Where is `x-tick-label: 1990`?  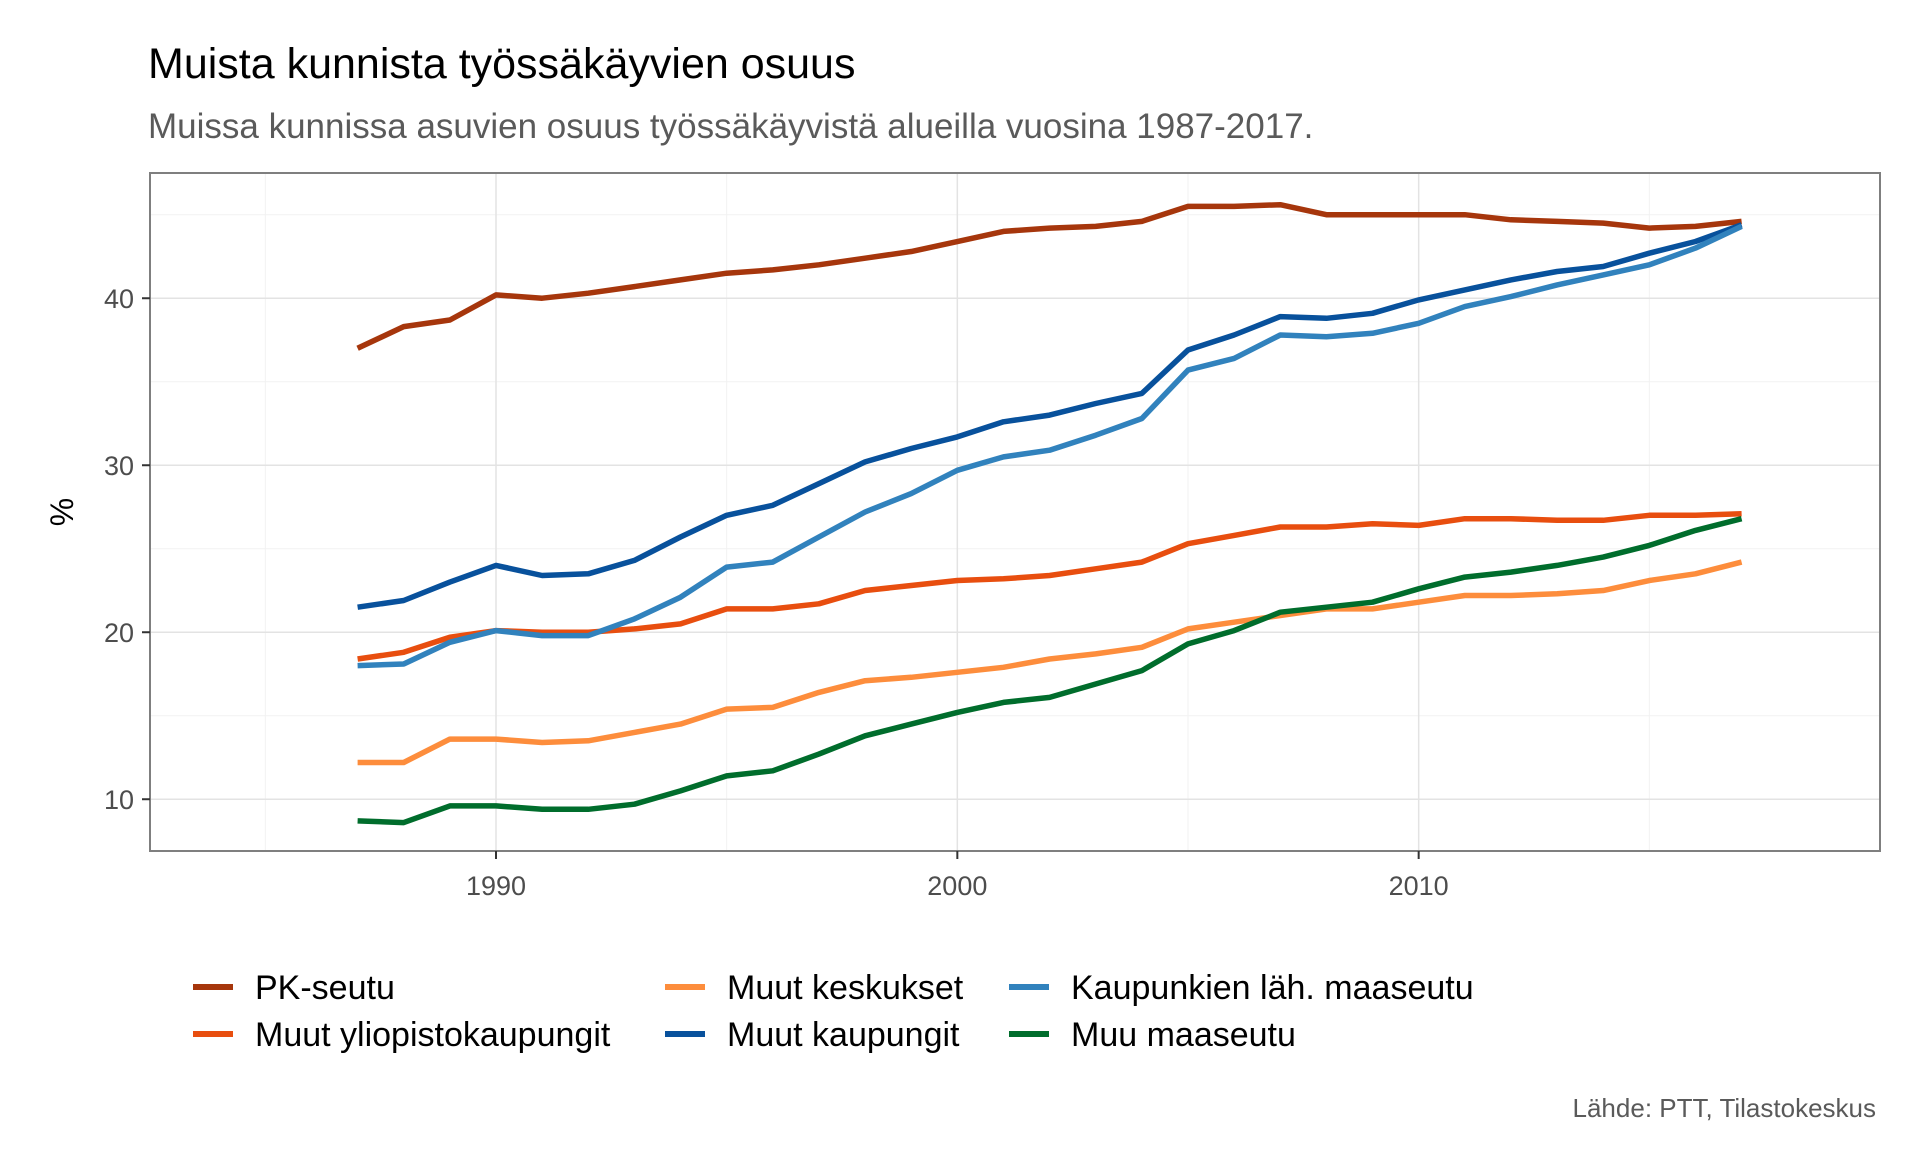
x-tick-label: 1990 is located at coordinates (496, 886).